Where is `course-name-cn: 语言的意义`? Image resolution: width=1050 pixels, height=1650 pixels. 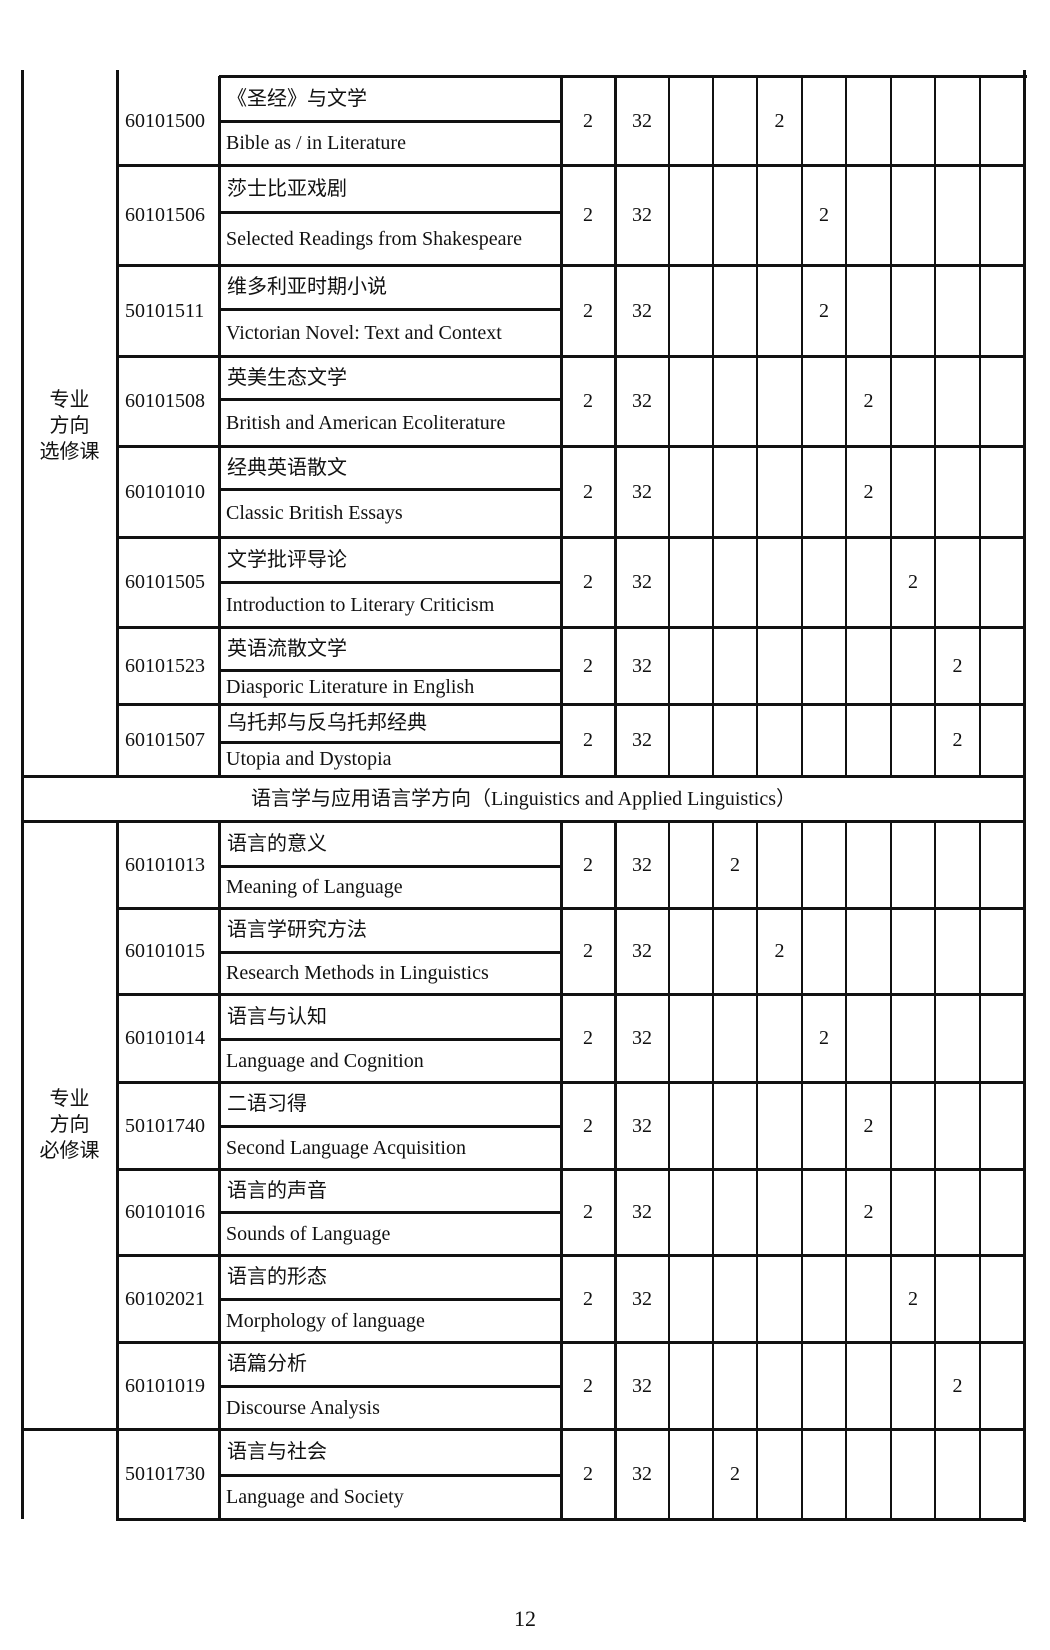
course-name-cn: 语言的意义 is located at coordinates (277, 843).